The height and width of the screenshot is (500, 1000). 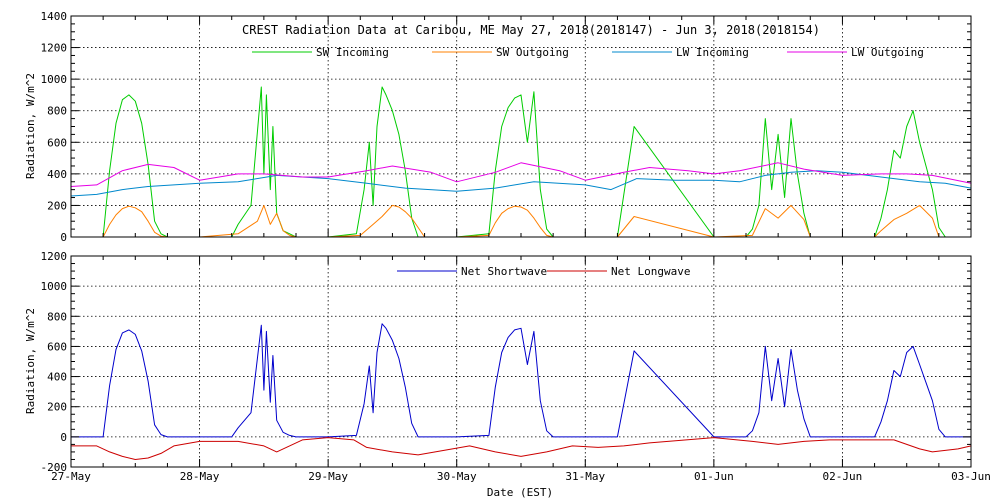 What do you see at coordinates (650, 271) in the screenshot?
I see `legend-label: Net Longwave` at bounding box center [650, 271].